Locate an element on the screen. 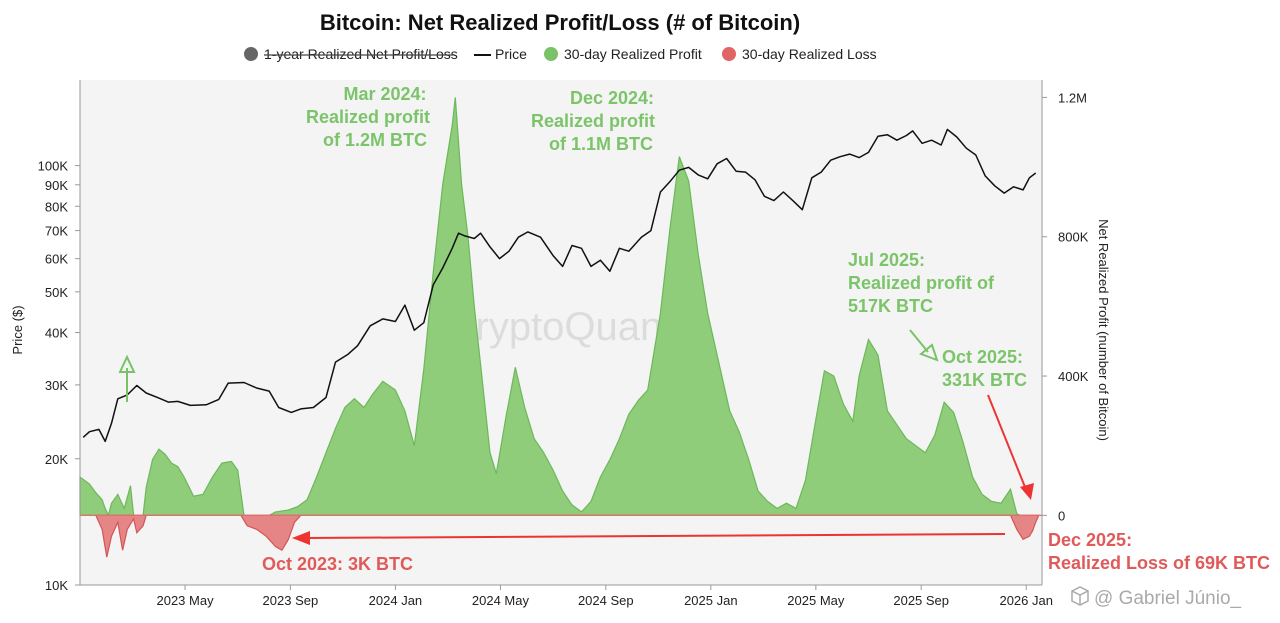 This screenshot has height=623, width=1280. annotation-dec-2025: Dec 2025: Realized Loss of 69K BTC is located at coordinates (1159, 551).